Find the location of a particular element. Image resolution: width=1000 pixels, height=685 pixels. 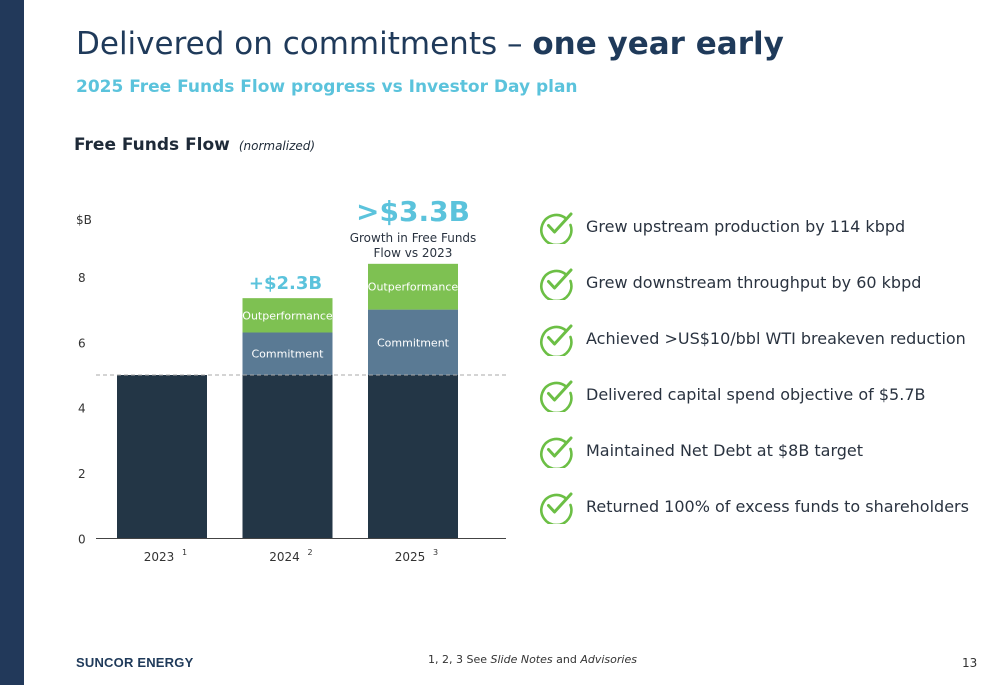

footnote-and: and is located at coordinates (566, 659).